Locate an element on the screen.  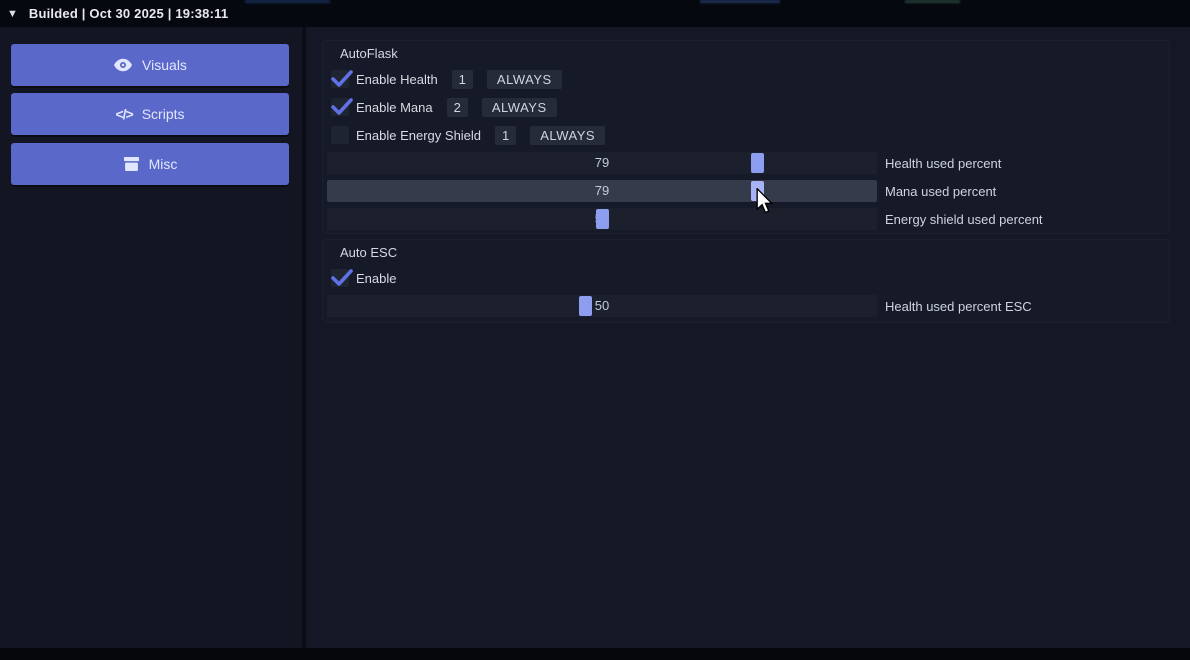
checkbox-label: Enable Mana is located at coordinates (394, 107).